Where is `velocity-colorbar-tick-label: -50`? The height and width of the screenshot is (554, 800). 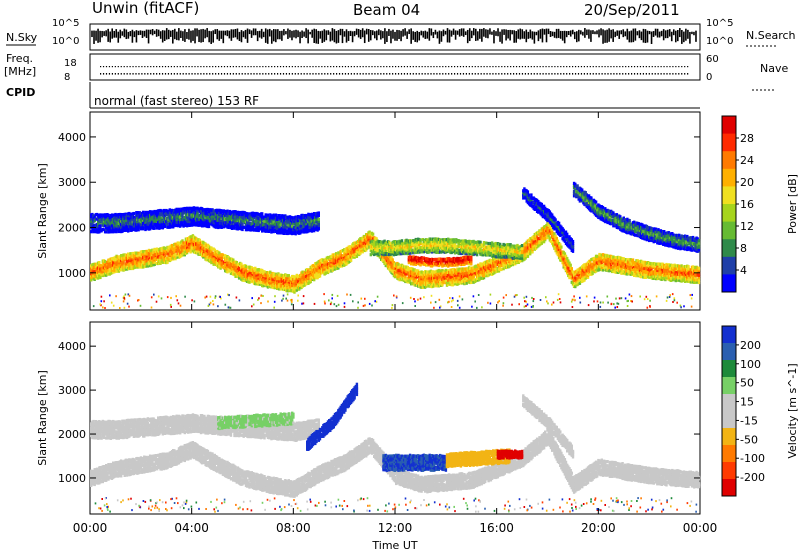
velocity-colorbar-tick-label: -50 is located at coordinates (749, 439).